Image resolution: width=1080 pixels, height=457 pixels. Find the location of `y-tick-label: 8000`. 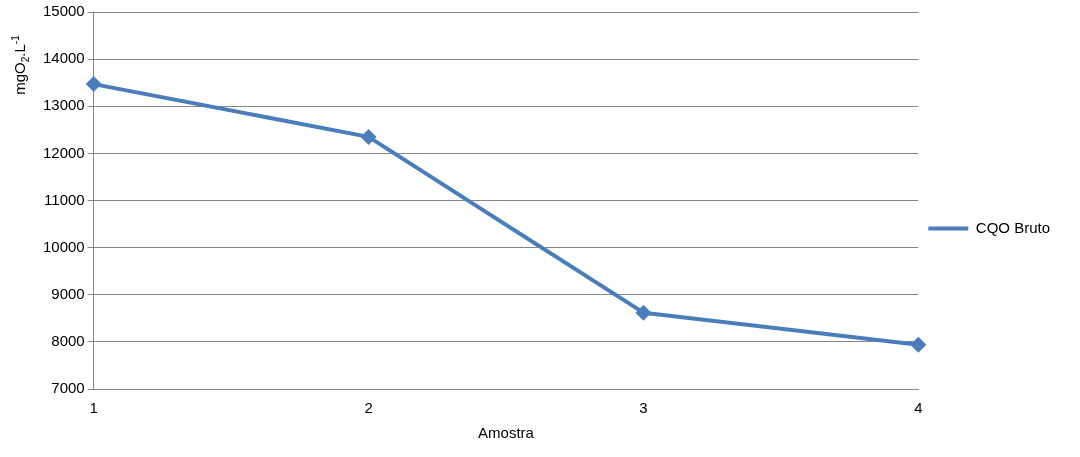

y-tick-label: 8000 is located at coordinates (68, 341).